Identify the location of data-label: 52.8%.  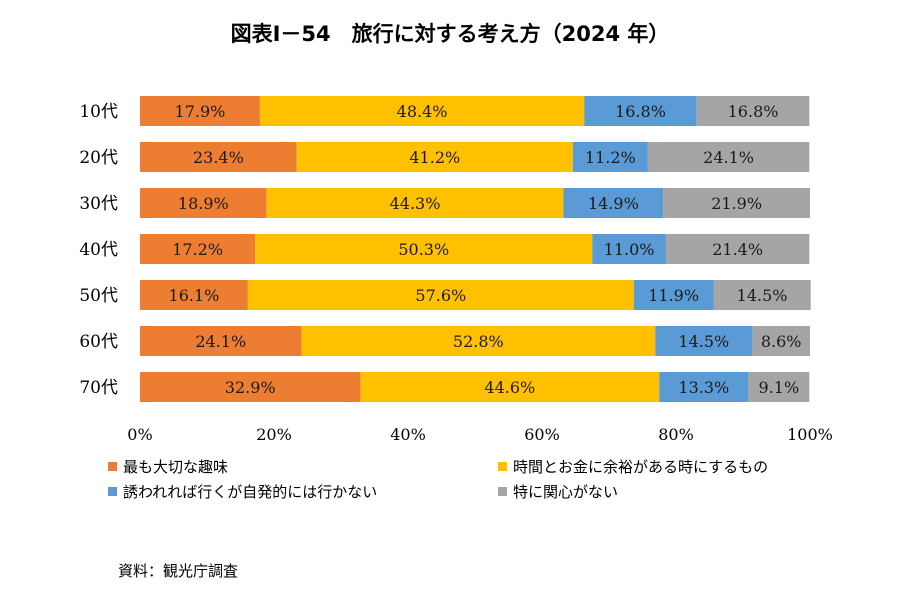
(478, 341).